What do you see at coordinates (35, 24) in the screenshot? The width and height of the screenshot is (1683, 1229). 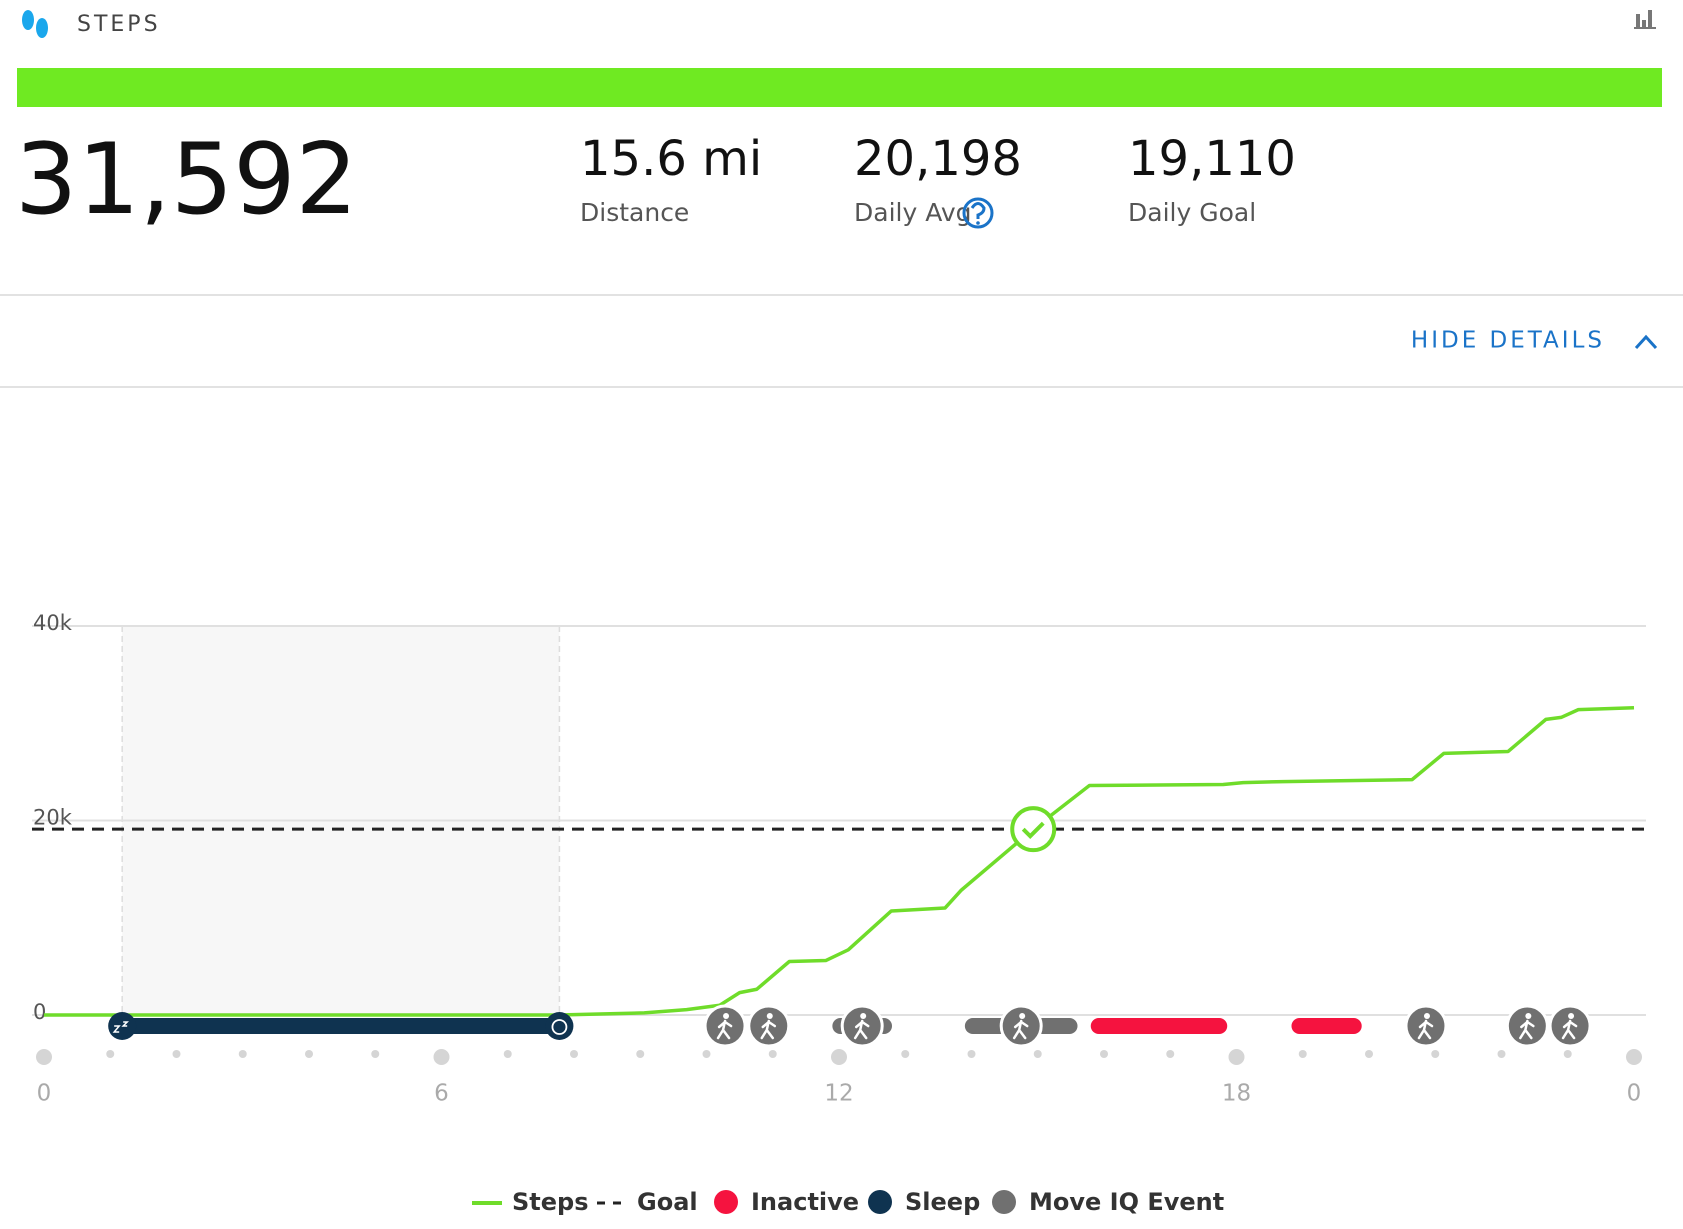 I see `steps-icon` at bounding box center [35, 24].